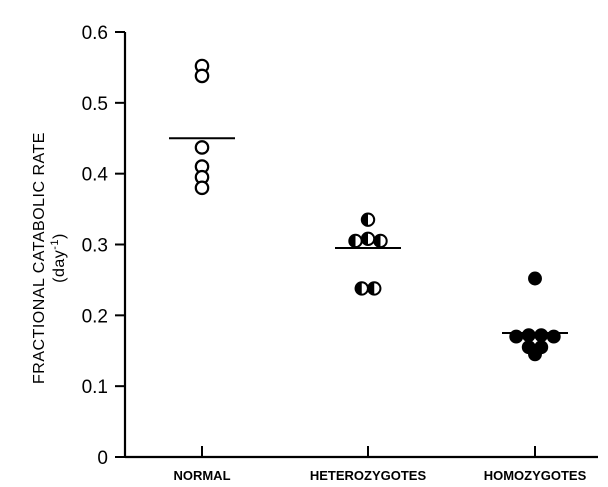 The image size is (608, 487). Describe the element at coordinates (95, 104) in the screenshot. I see `y-tick-label: 0.5` at that location.